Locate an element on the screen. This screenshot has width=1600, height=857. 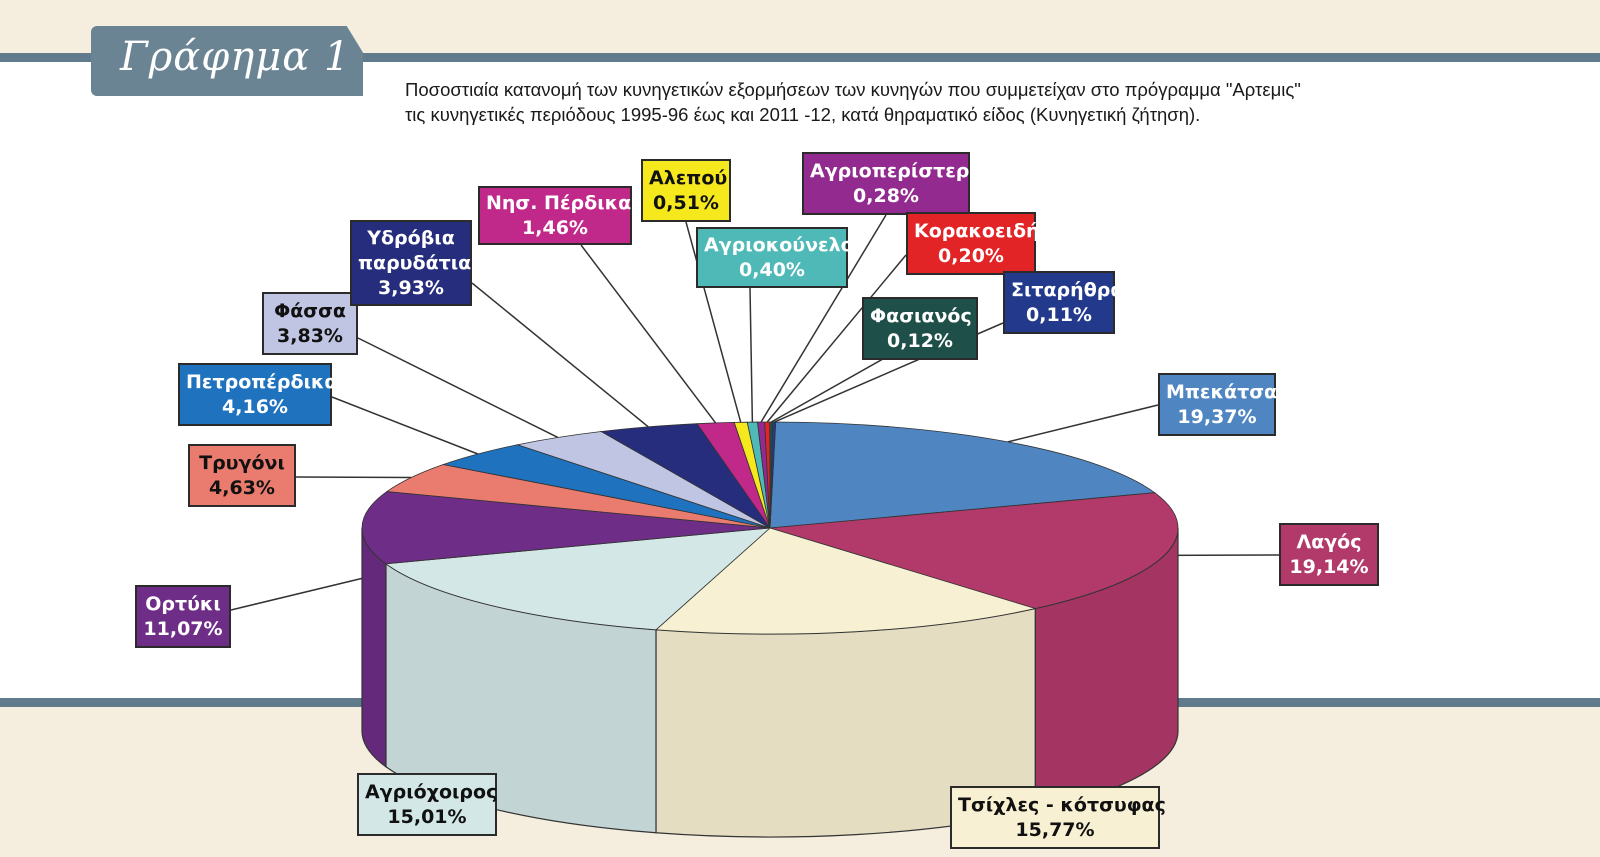
slice-label-value: 19,14% is located at coordinates (1329, 566).